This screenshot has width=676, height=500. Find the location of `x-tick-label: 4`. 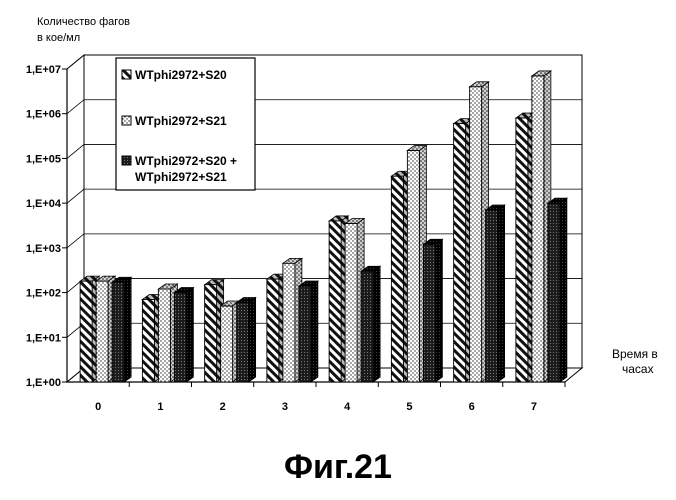

x-tick-label: 4 is located at coordinates (347, 407).